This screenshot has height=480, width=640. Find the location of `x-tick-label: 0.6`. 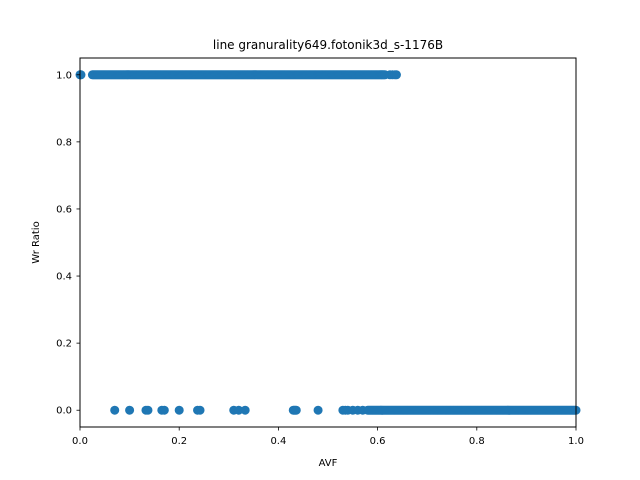

x-tick-label: 0.6 is located at coordinates (378, 441).